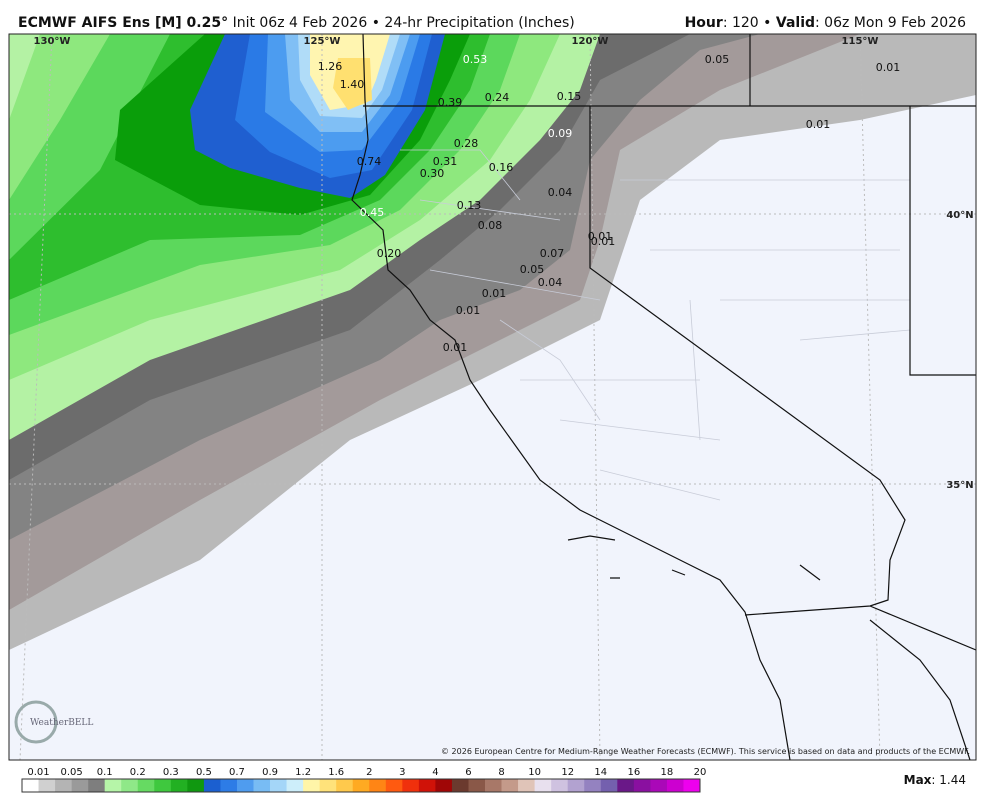  Describe the element at coordinates (560, 133) in the screenshot. I see `value-label: 0.09` at that location.